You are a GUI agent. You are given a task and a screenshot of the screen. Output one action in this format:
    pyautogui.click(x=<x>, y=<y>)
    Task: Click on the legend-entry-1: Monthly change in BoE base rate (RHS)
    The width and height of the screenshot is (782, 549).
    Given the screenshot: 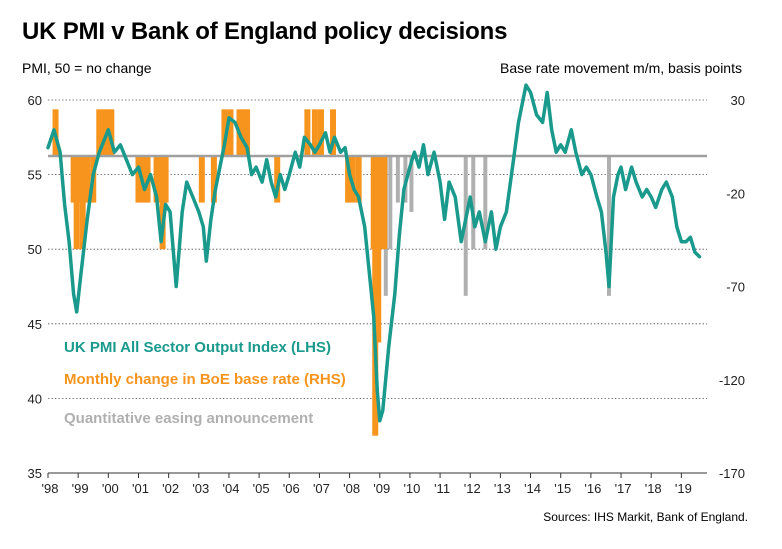 What is the action you would take?
    pyautogui.click(x=205, y=379)
    